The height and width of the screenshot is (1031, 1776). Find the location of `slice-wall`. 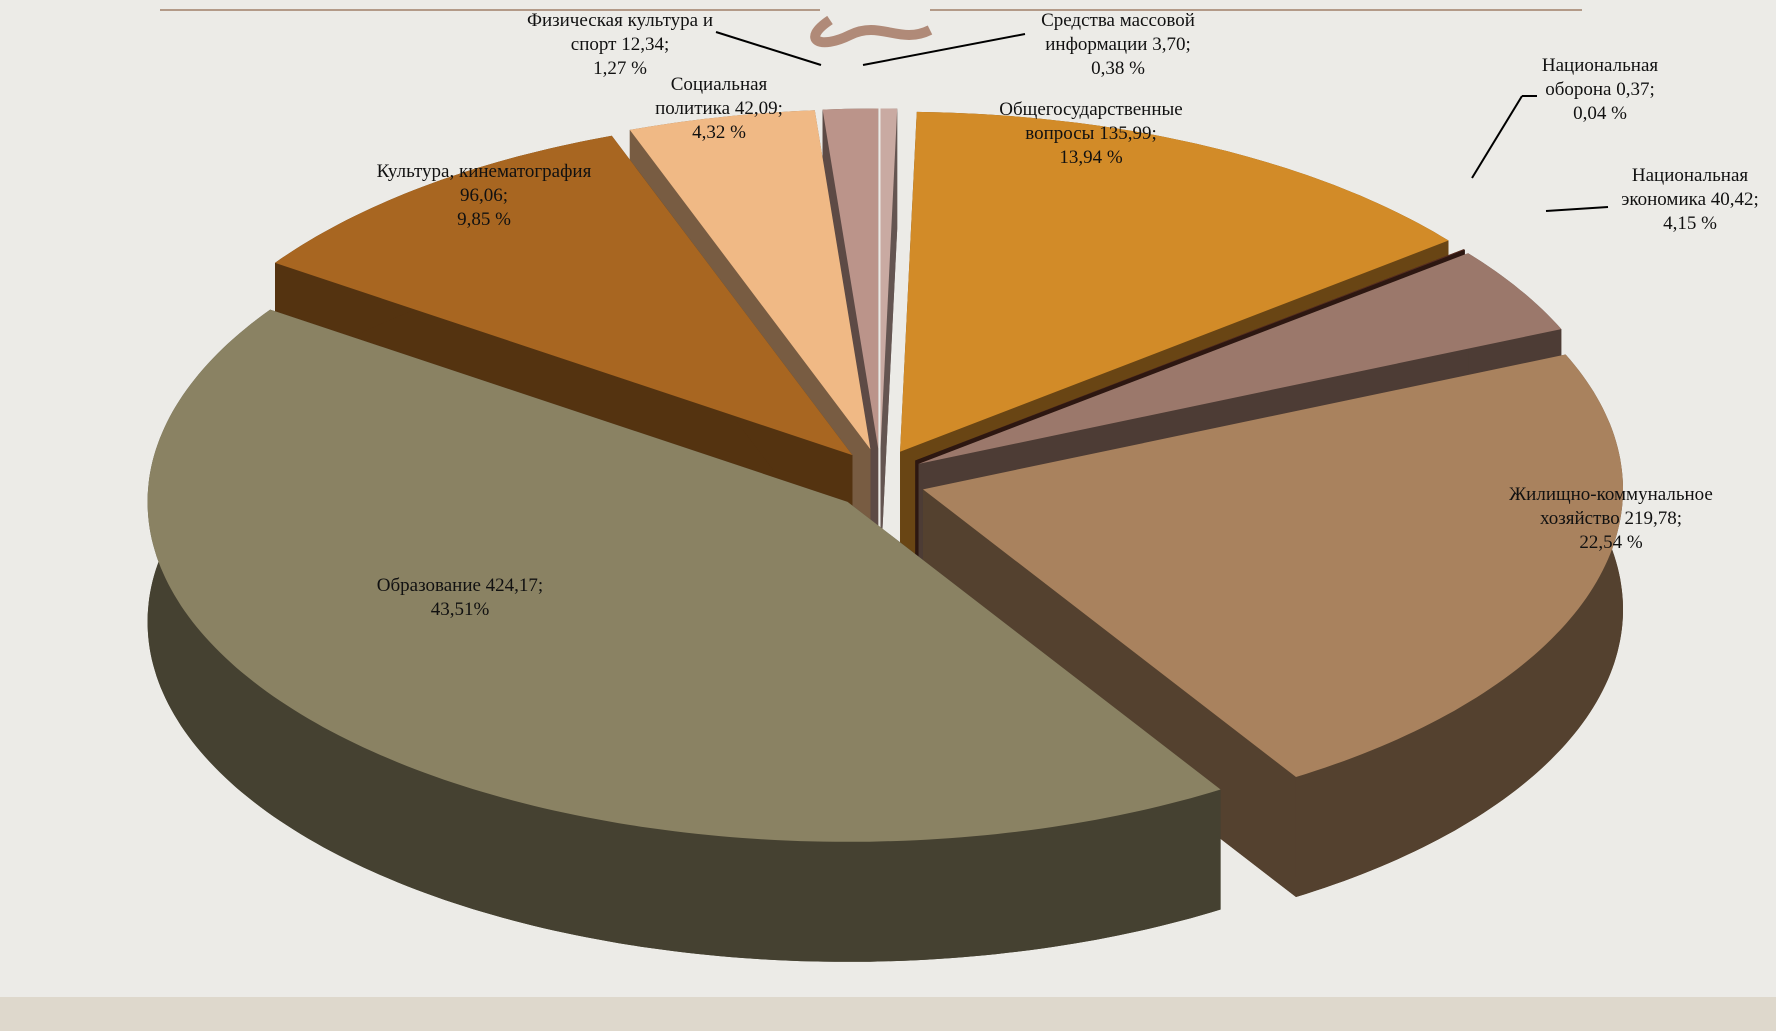

slice-wall is located at coordinates (1459, 625).